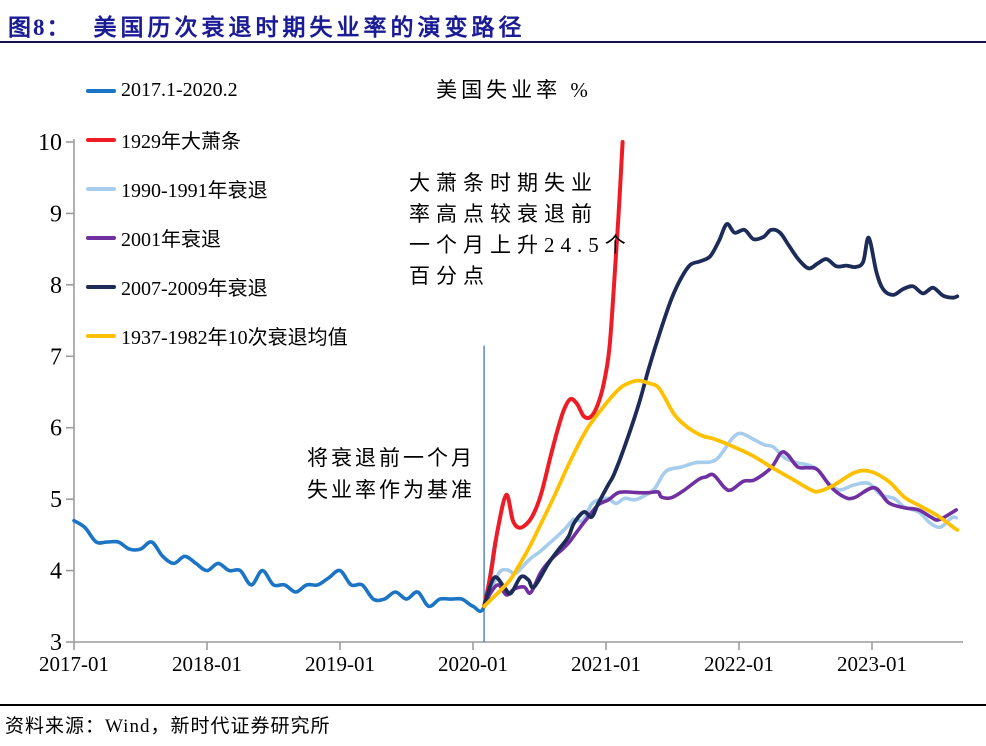 This screenshot has width=986, height=746. I want to click on annotation-line: 率高点较衰退前, so click(503, 214).